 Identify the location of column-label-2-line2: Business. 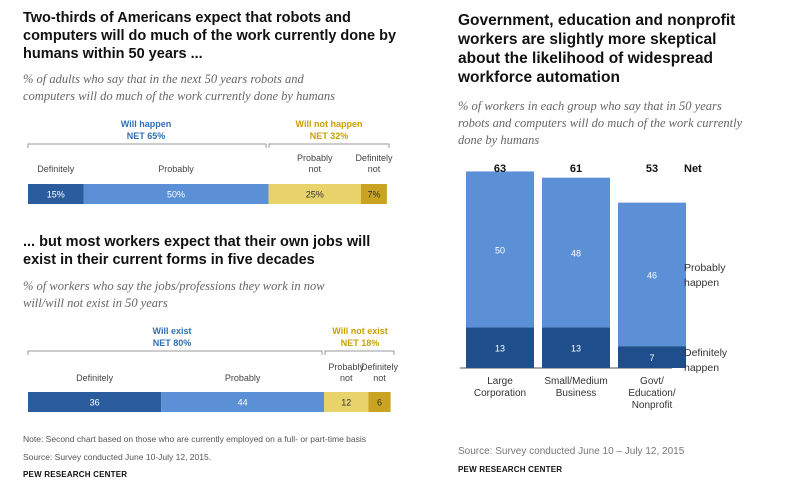
(576, 393).